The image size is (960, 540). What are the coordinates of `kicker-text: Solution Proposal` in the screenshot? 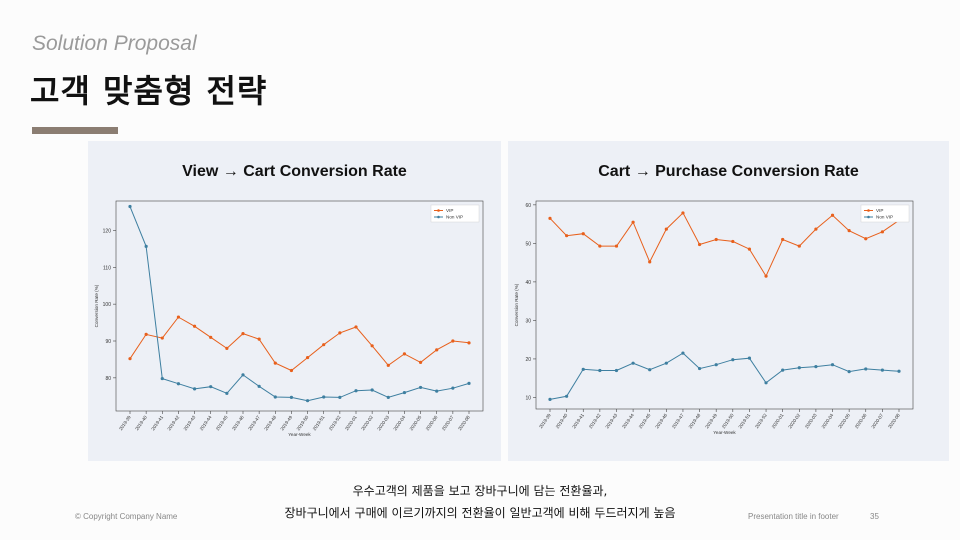 It's located at (114, 43).